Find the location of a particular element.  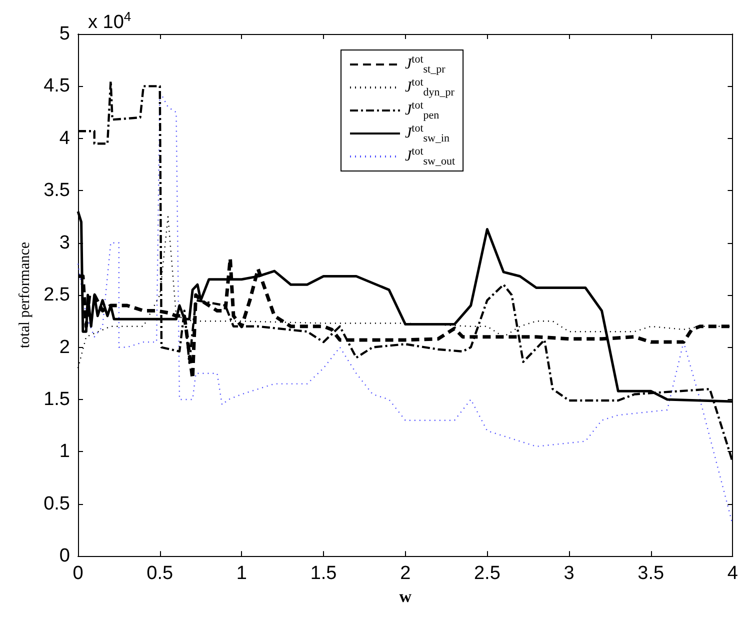

x-tick-label: 0.5 is located at coordinates (160, 573).